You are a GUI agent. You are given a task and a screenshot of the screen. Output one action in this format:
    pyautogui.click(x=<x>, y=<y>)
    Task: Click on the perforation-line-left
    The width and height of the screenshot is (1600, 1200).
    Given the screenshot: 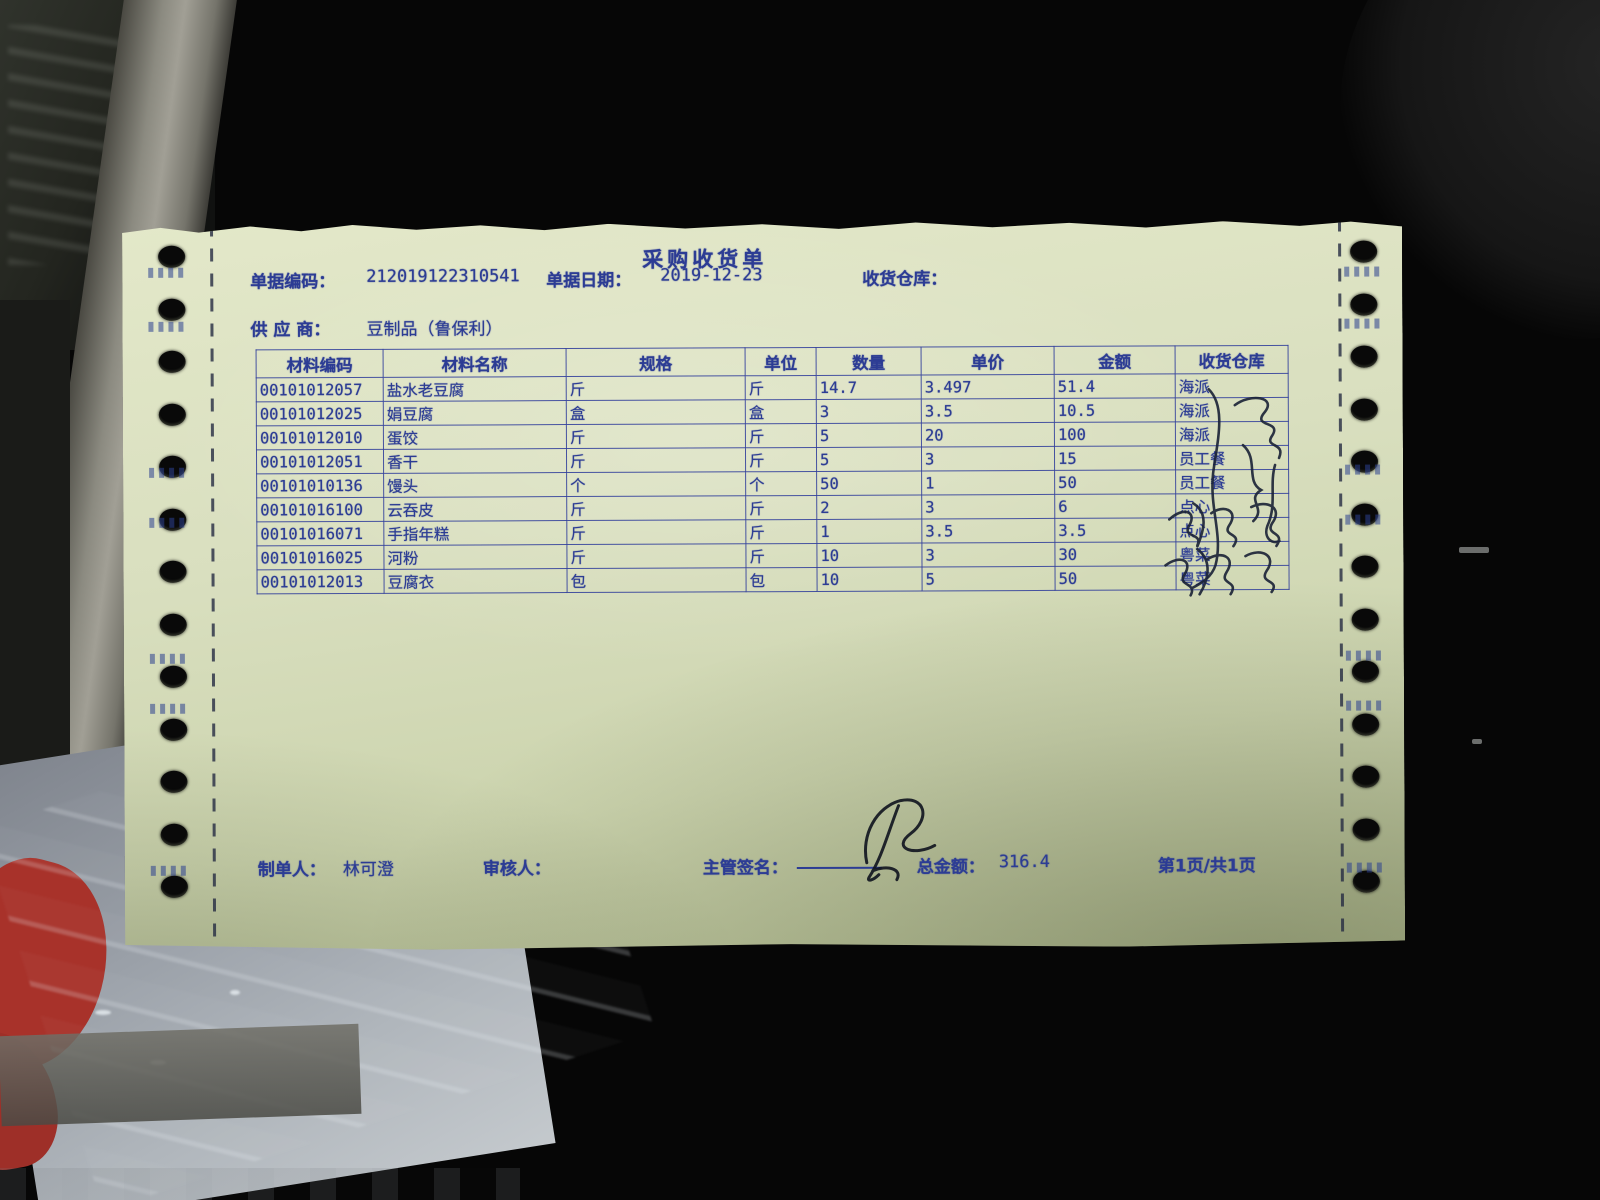 What is the action you would take?
    pyautogui.click(x=213, y=587)
    